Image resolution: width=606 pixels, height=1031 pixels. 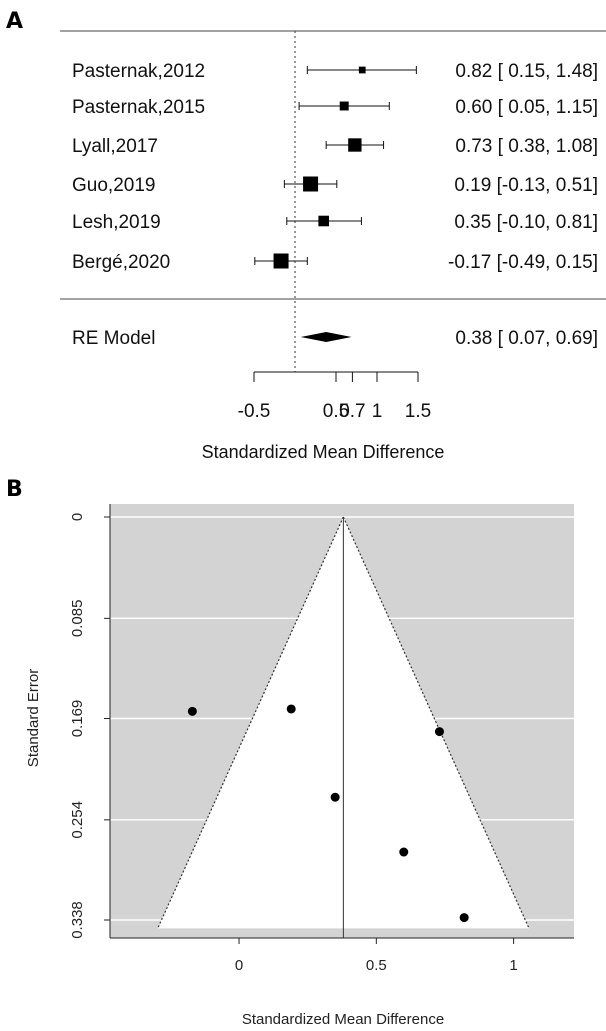 What do you see at coordinates (526, 338) in the screenshot?
I see `summary-ci-label: 0.38 [ 0.07, 0.69]` at bounding box center [526, 338].